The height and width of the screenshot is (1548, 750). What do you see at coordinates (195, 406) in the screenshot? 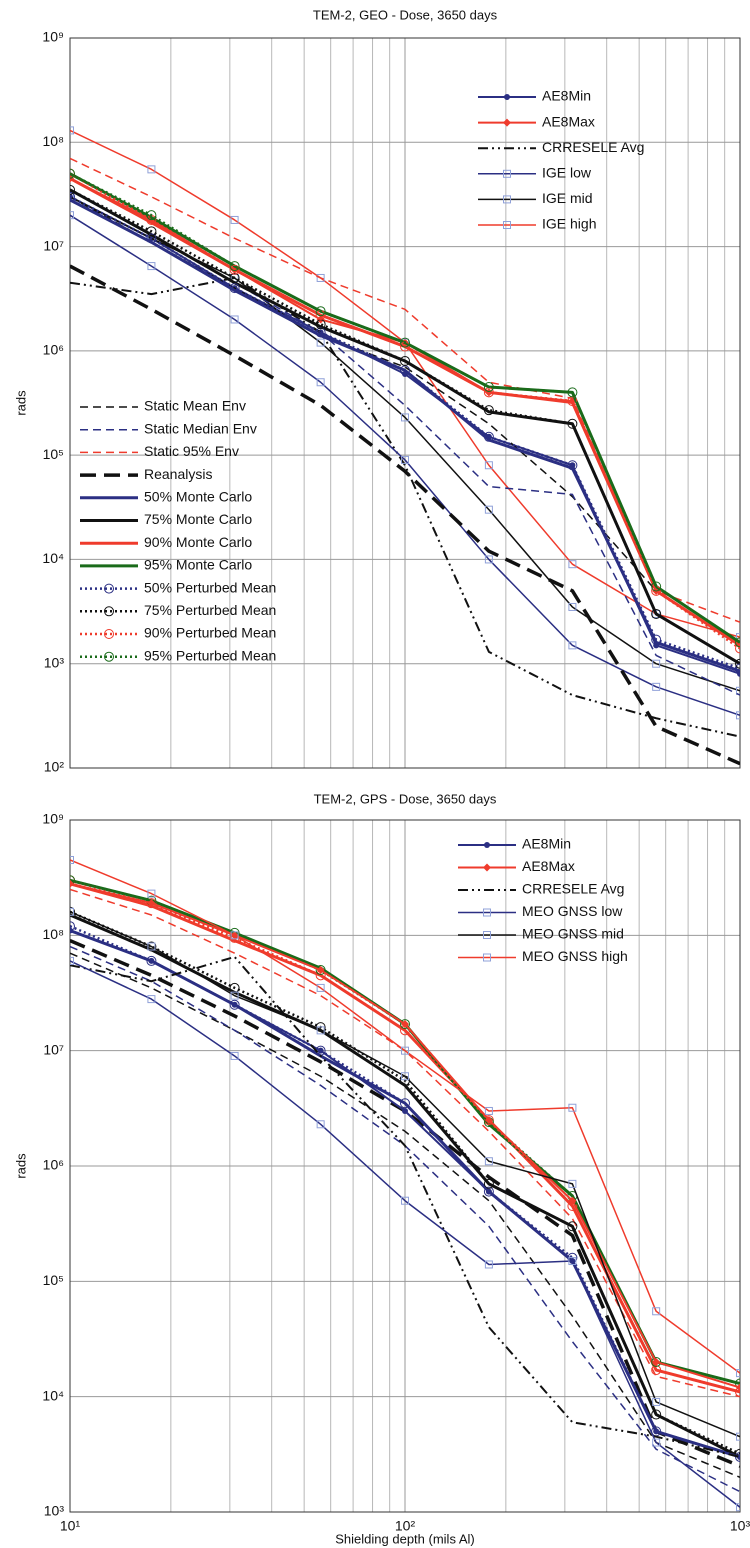
I see `legend-label: Static Mean Env` at bounding box center [195, 406].